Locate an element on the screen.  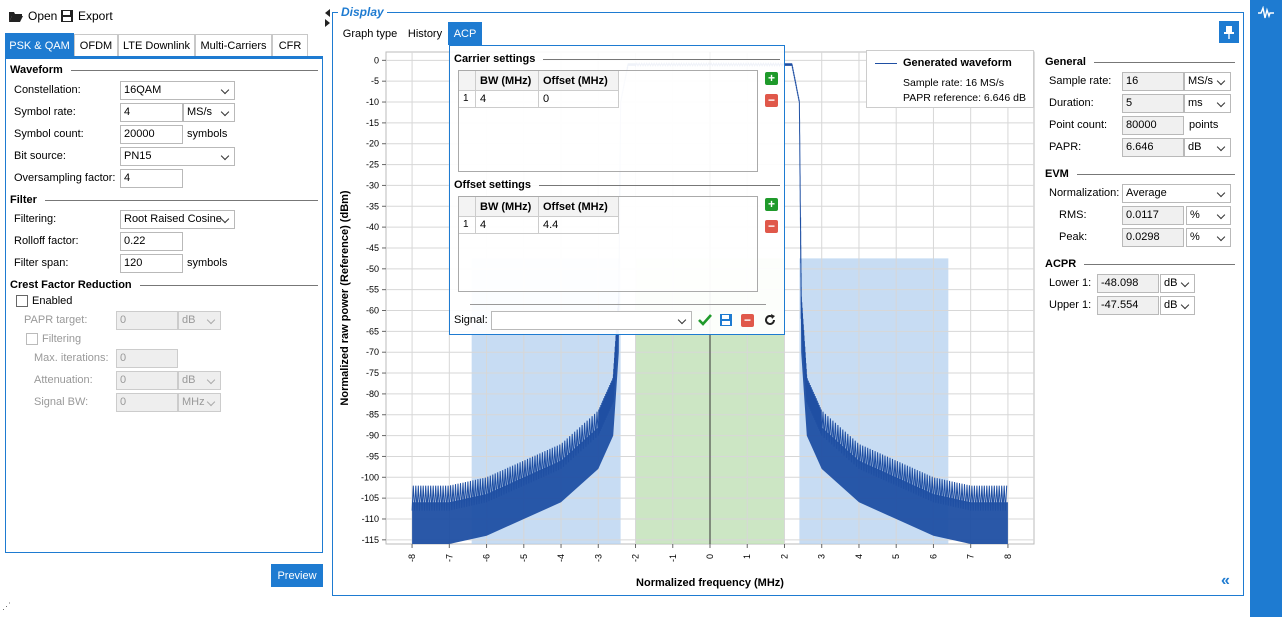
y-tick-label: -70 is located at coordinates (372, 352).